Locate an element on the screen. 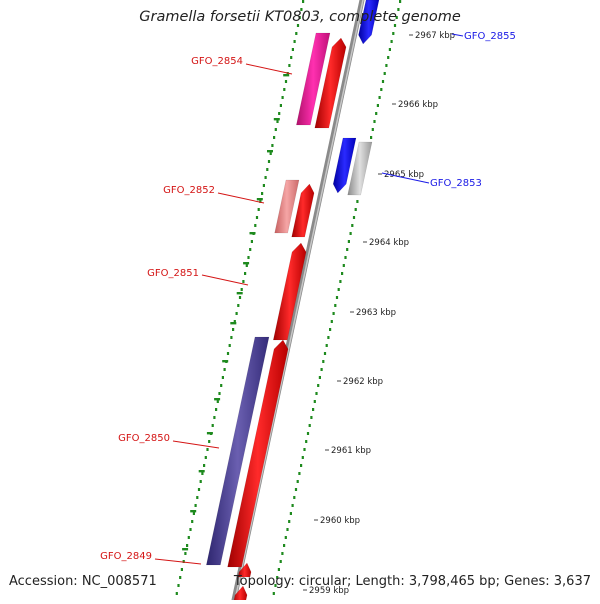  gene-feature-gfo-2854-rna is located at coordinates (313, 79).